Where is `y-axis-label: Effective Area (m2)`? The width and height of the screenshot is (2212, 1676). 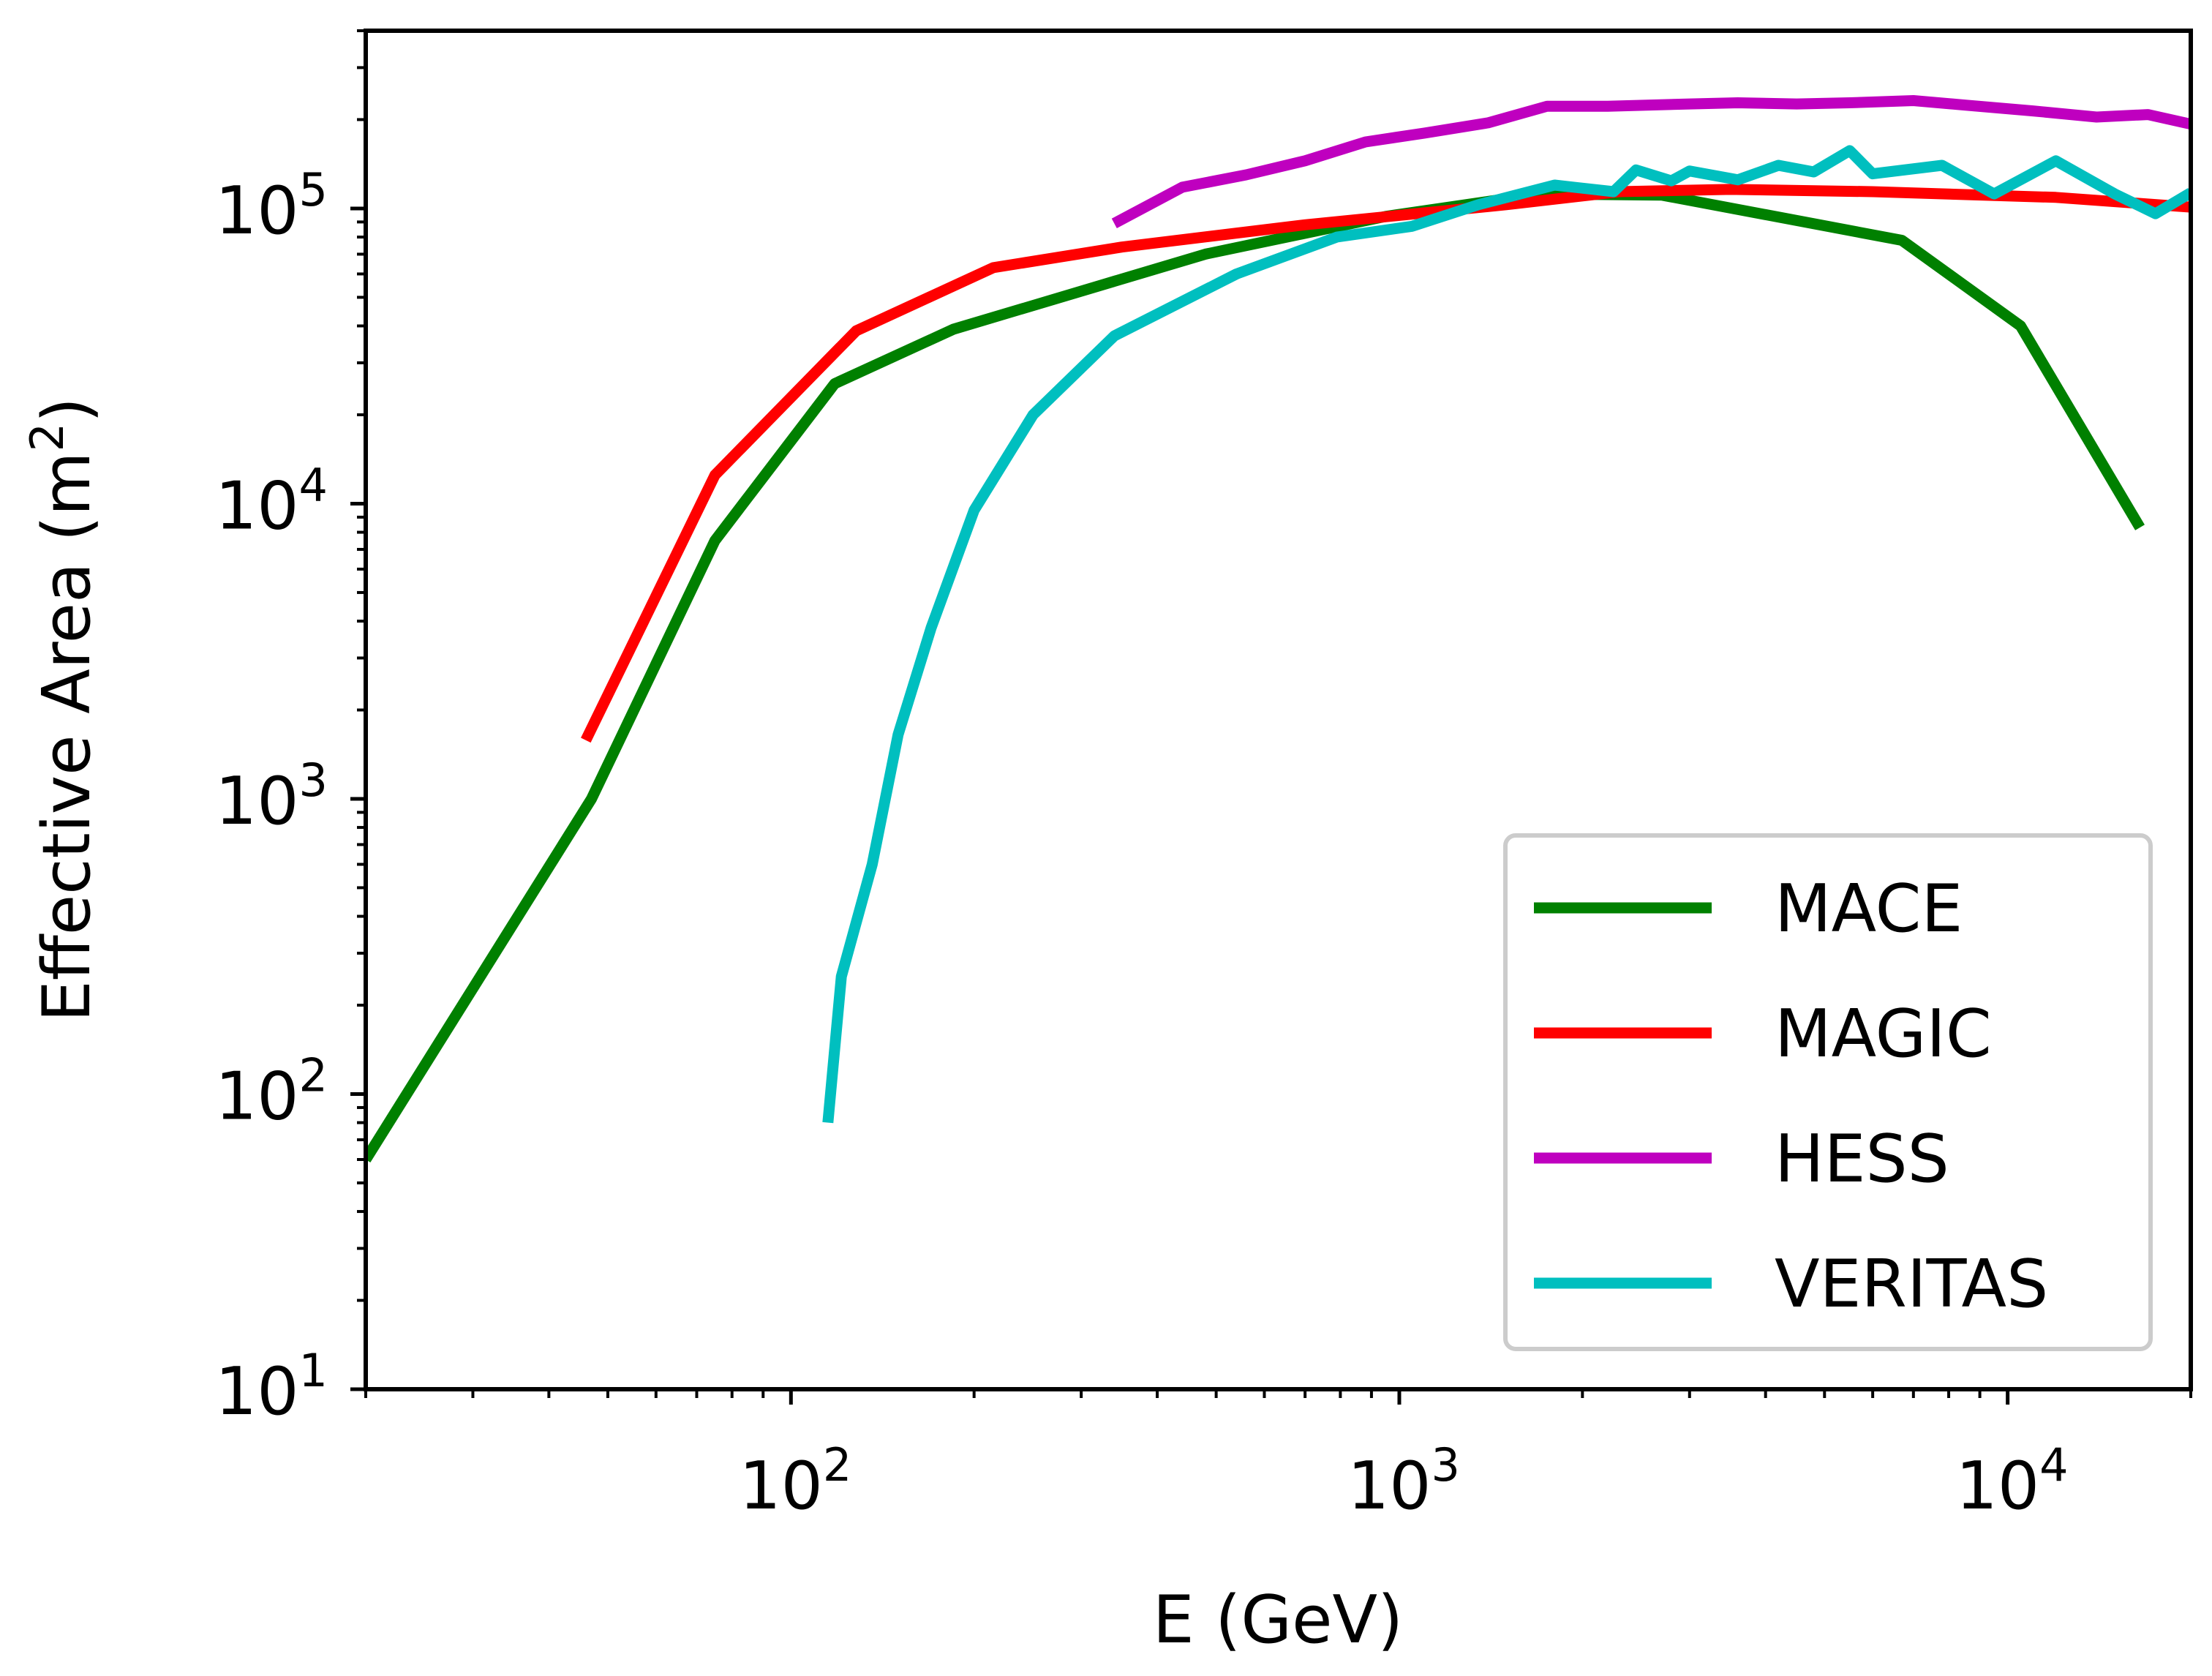
y-axis-label: Effective Area (m2) is located at coordinates (63, 709).